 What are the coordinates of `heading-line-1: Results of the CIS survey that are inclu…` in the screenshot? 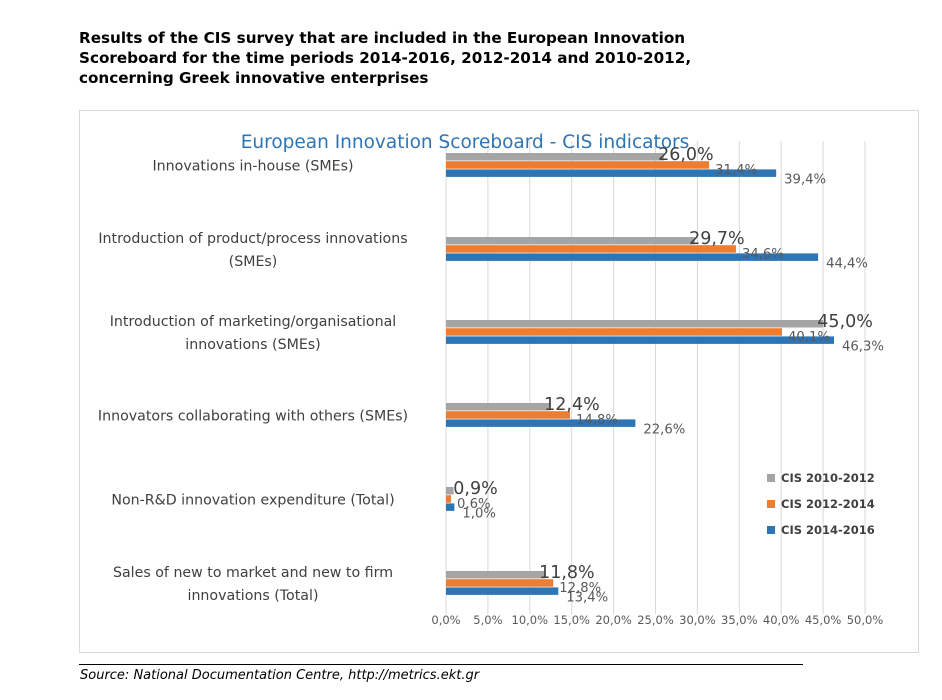 It's located at (382, 38).